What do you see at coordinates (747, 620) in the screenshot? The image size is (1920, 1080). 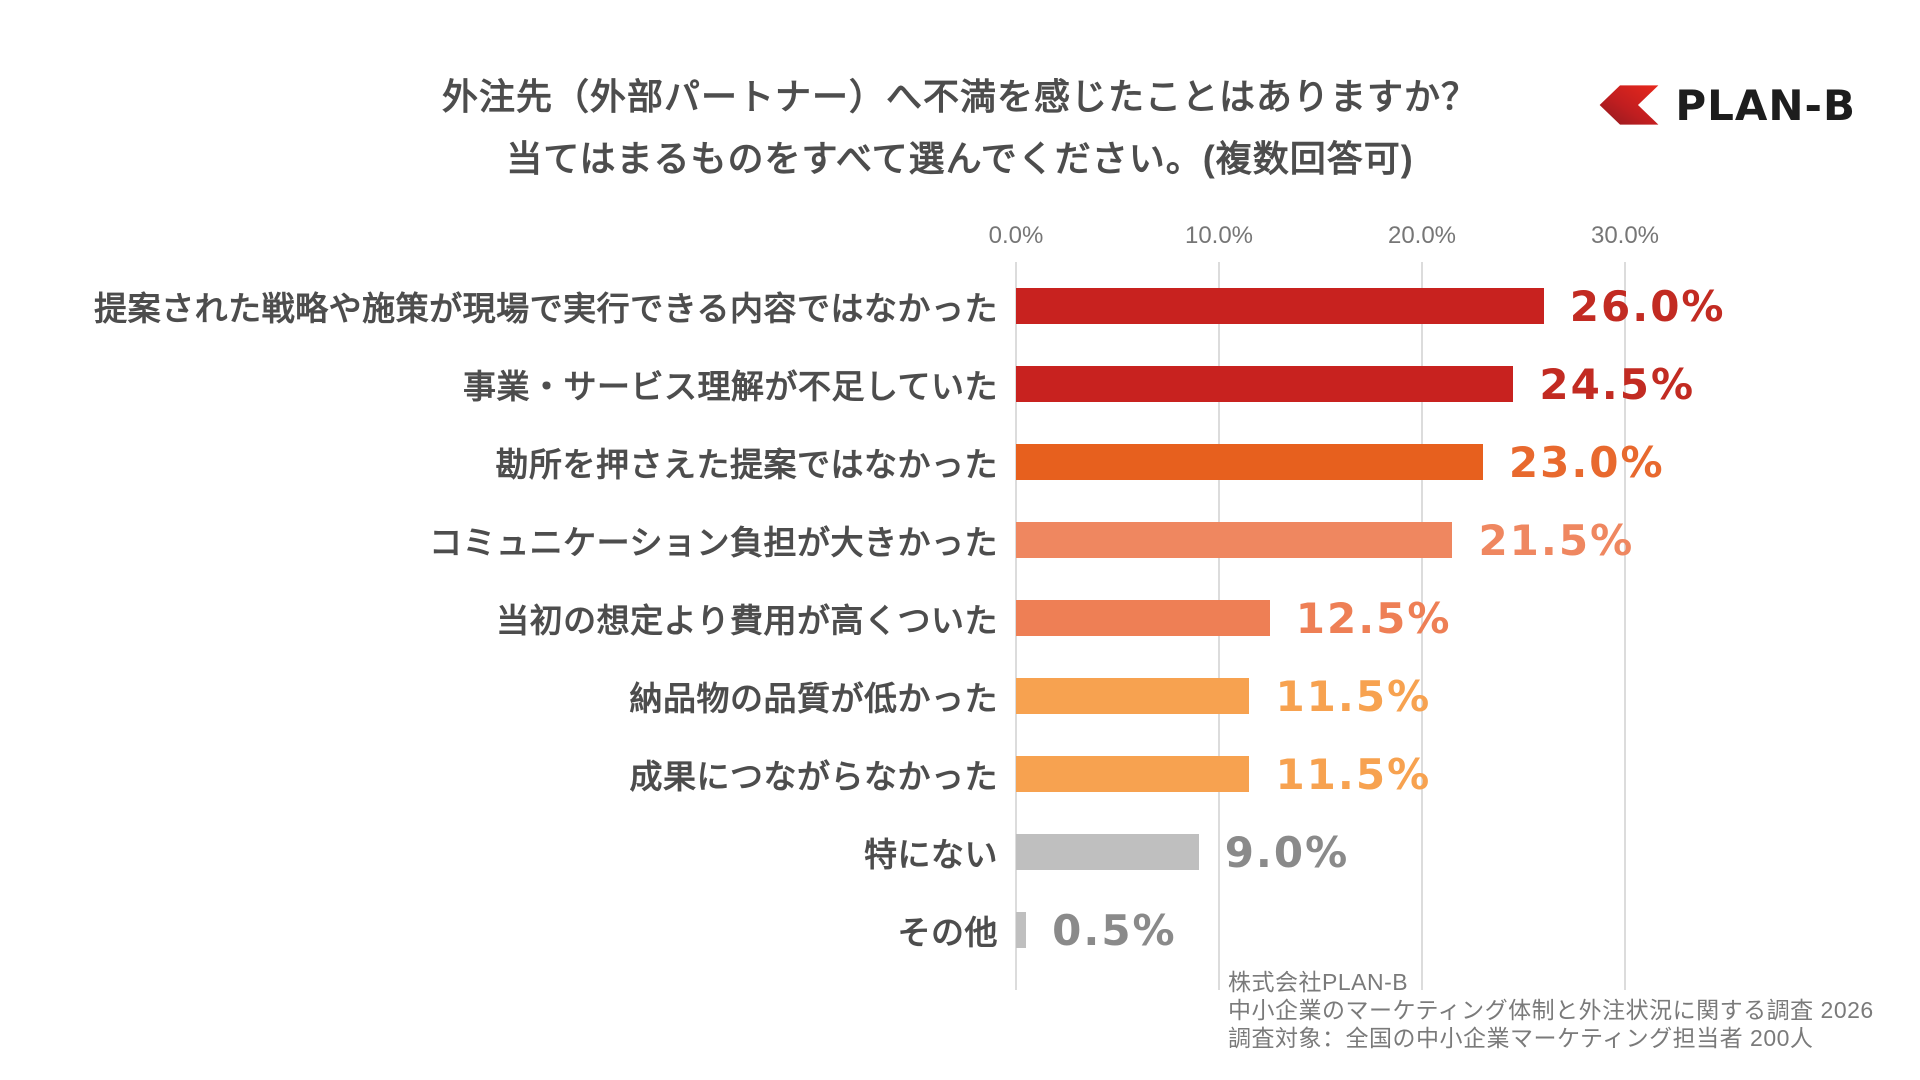 I see `category-label: 当初の想定より費用が高くついた` at bounding box center [747, 620].